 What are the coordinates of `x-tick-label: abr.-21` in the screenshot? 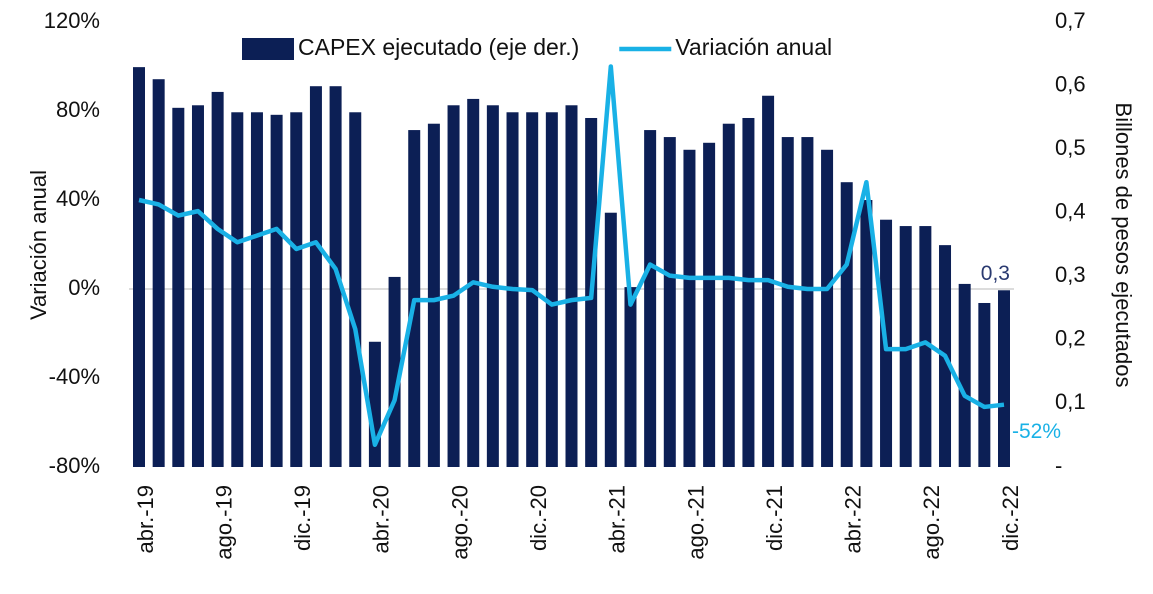 It's located at (617, 519).